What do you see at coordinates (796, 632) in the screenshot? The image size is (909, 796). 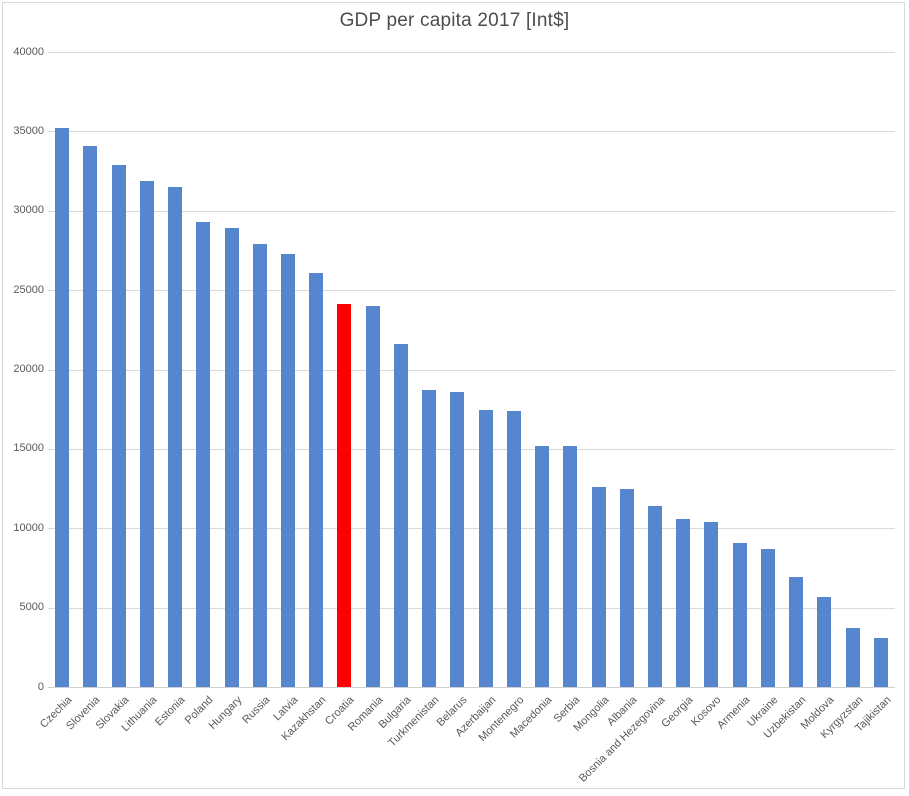 I see `bar-uzbekistan` at bounding box center [796, 632].